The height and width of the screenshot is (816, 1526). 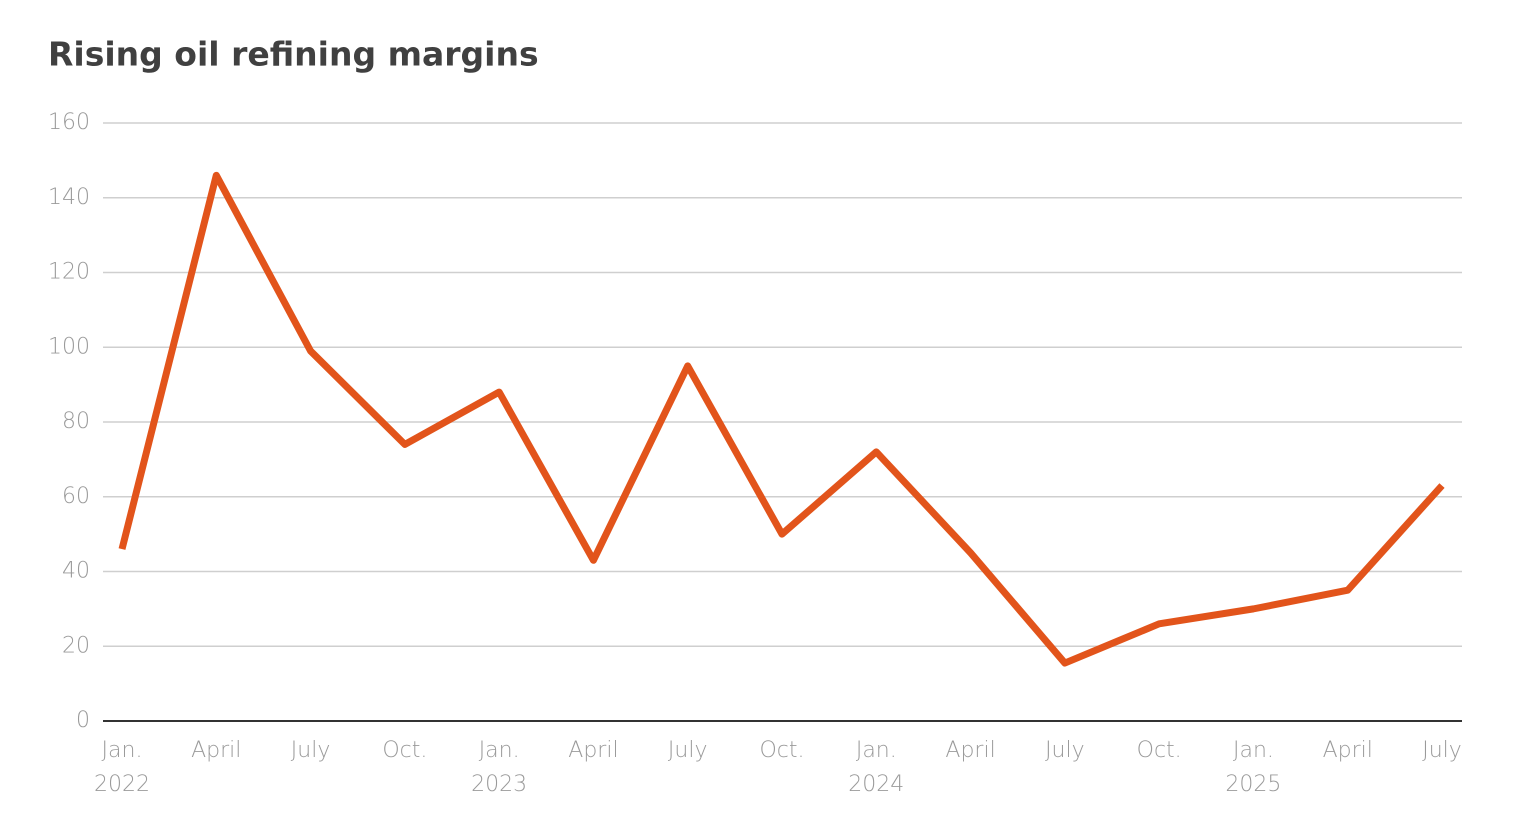 What do you see at coordinates (76, 645) in the screenshot?
I see `y-tick-label: 20` at bounding box center [76, 645].